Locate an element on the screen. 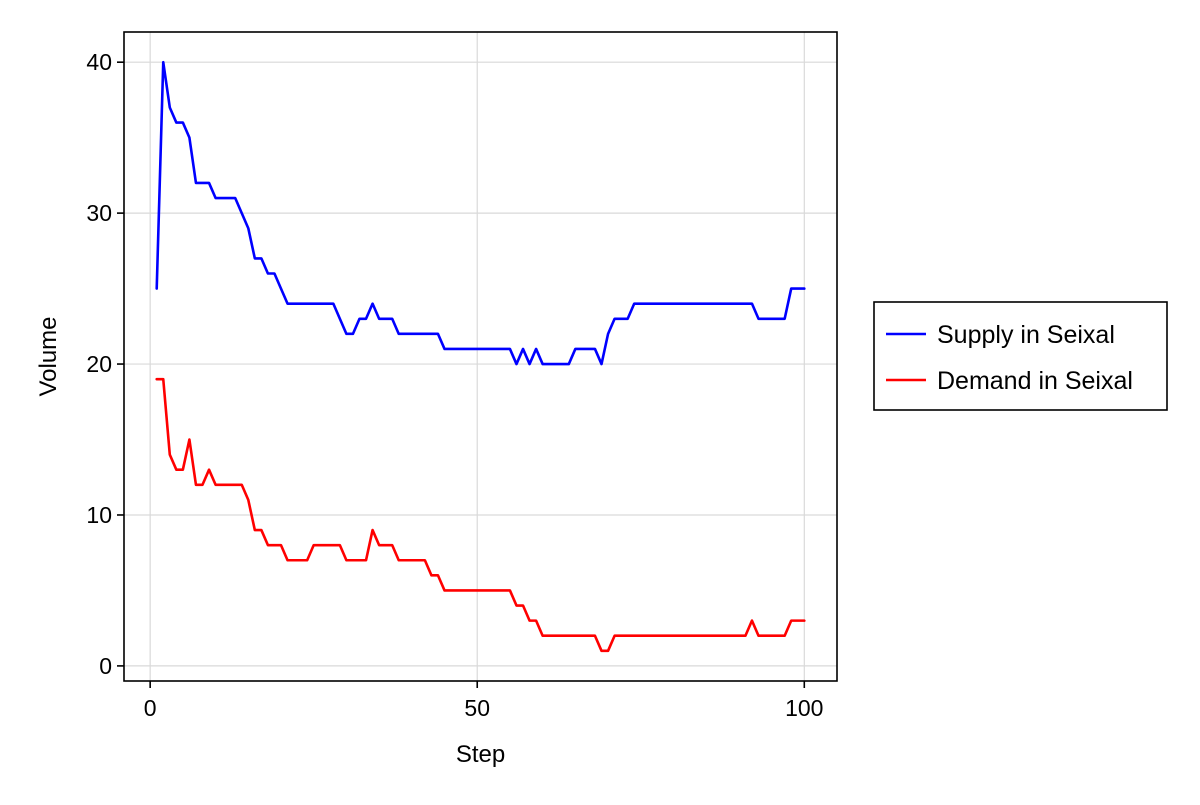  legend-box is located at coordinates (1020, 356).